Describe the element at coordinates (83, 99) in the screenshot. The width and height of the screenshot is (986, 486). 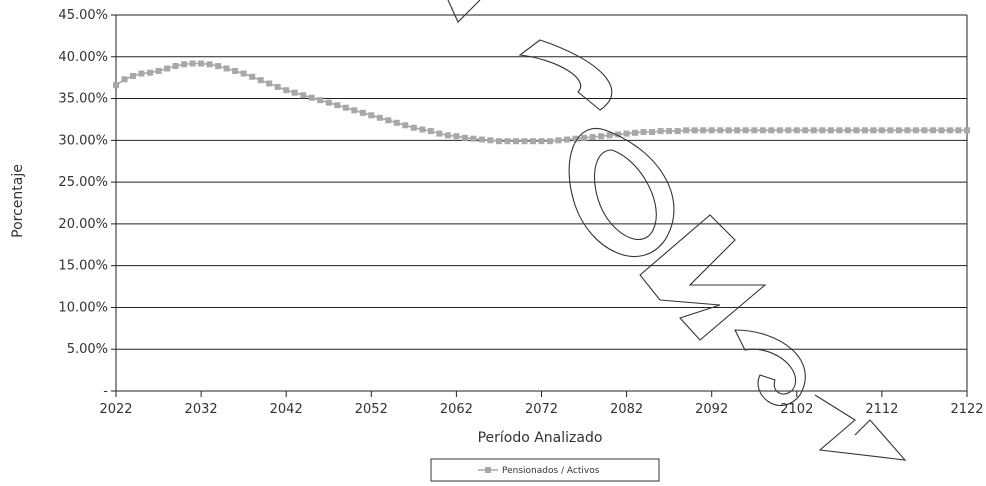
I see `y-tick-label: 35.00%` at that location.